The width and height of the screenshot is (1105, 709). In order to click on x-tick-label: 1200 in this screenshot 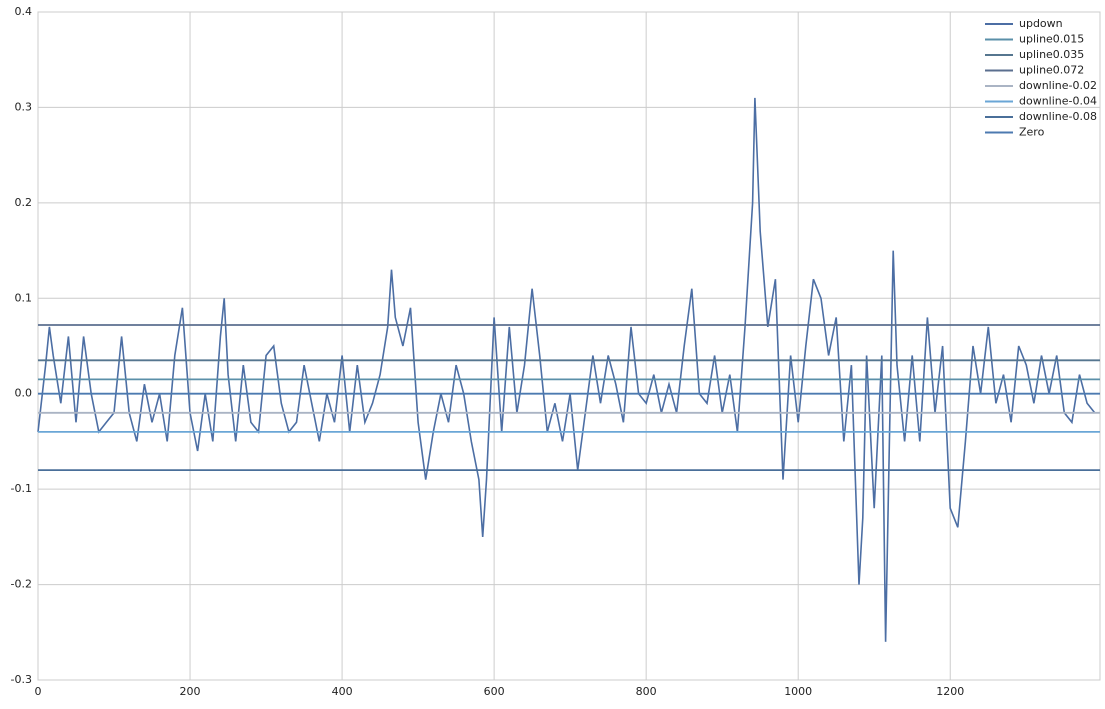, I will do `click(950, 691)`.